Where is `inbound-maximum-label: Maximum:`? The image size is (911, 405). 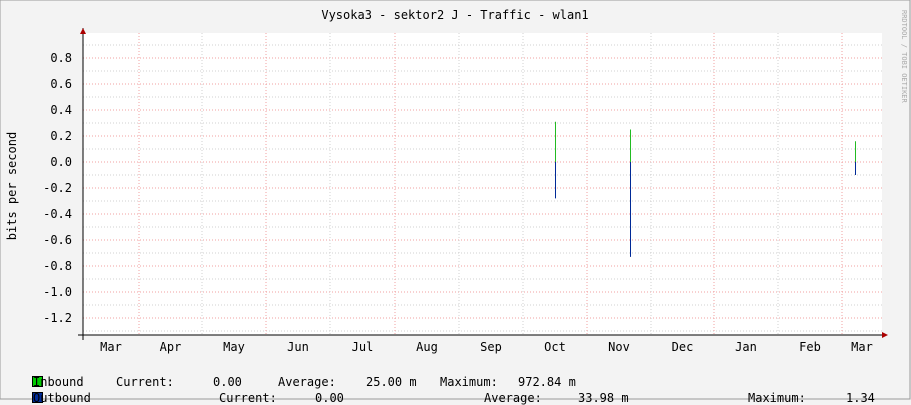 inbound-maximum-label: Maximum: is located at coordinates (469, 382).